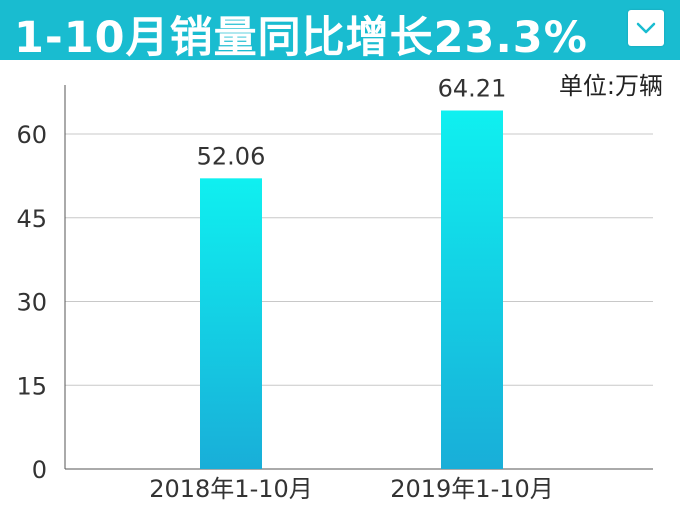  What do you see at coordinates (31, 219) in the screenshot?
I see `y-tick-label: 45` at bounding box center [31, 219].